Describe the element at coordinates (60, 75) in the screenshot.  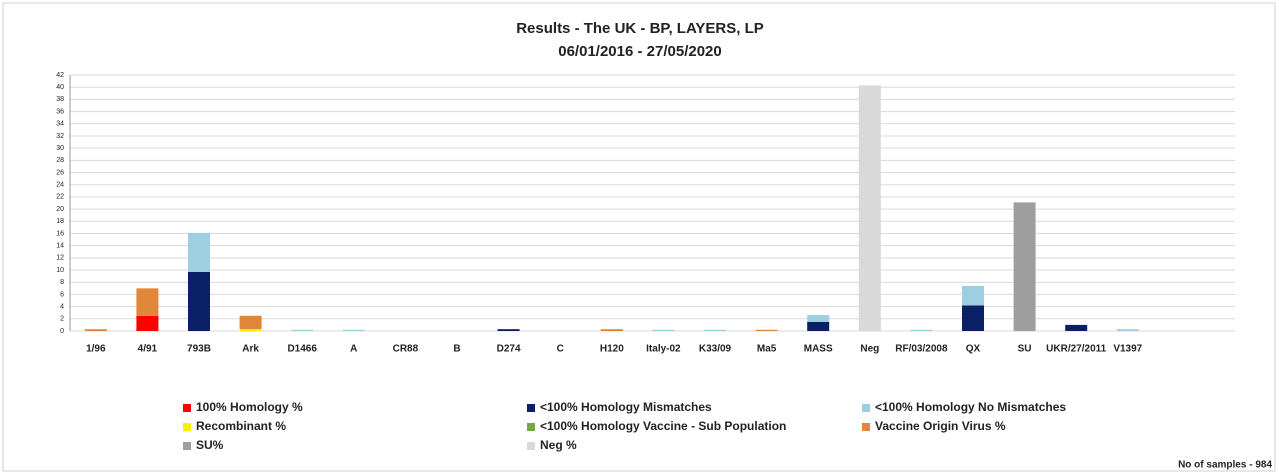
I see `y-tick-label: 42` at that location.